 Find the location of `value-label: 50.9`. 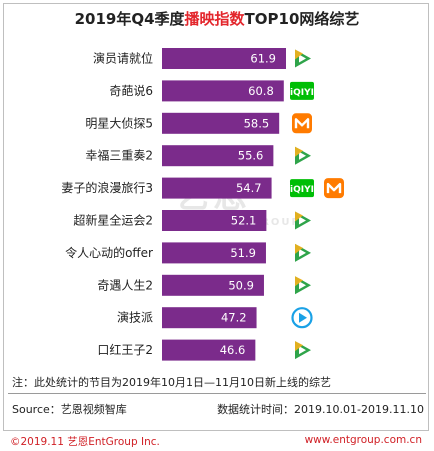

value-label: 50.9 is located at coordinates (241, 285).